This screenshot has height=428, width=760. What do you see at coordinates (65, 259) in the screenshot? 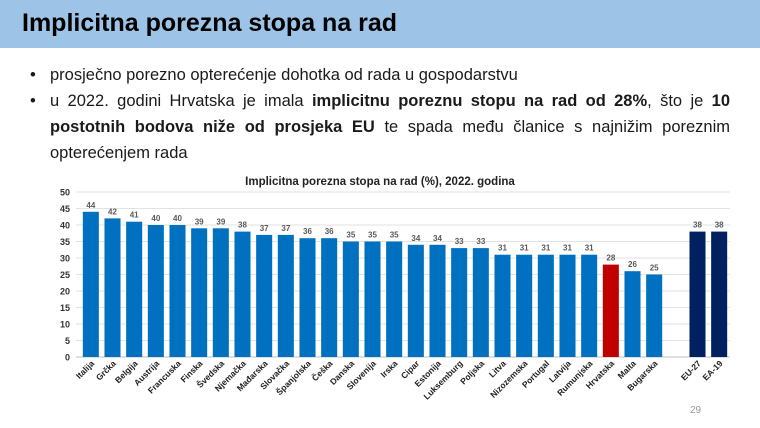
I see `y-tick-label: 30` at bounding box center [65, 259].